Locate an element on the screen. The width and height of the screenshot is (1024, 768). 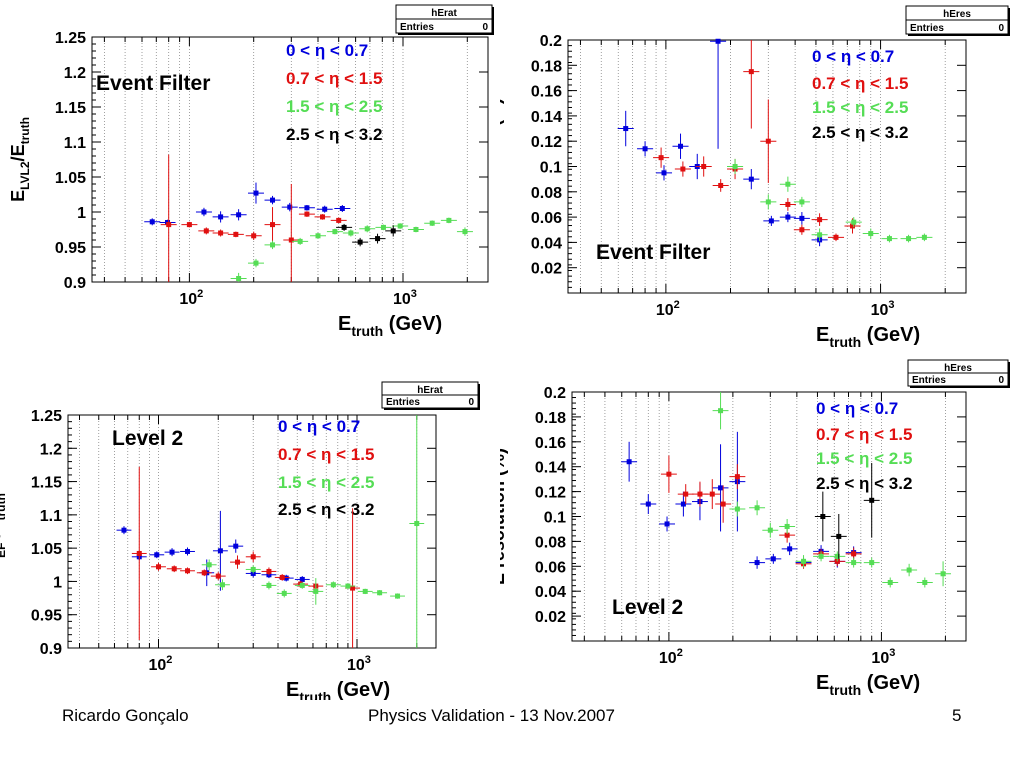
y-axis-title: E resolution (%) is located at coordinates (504, 516).